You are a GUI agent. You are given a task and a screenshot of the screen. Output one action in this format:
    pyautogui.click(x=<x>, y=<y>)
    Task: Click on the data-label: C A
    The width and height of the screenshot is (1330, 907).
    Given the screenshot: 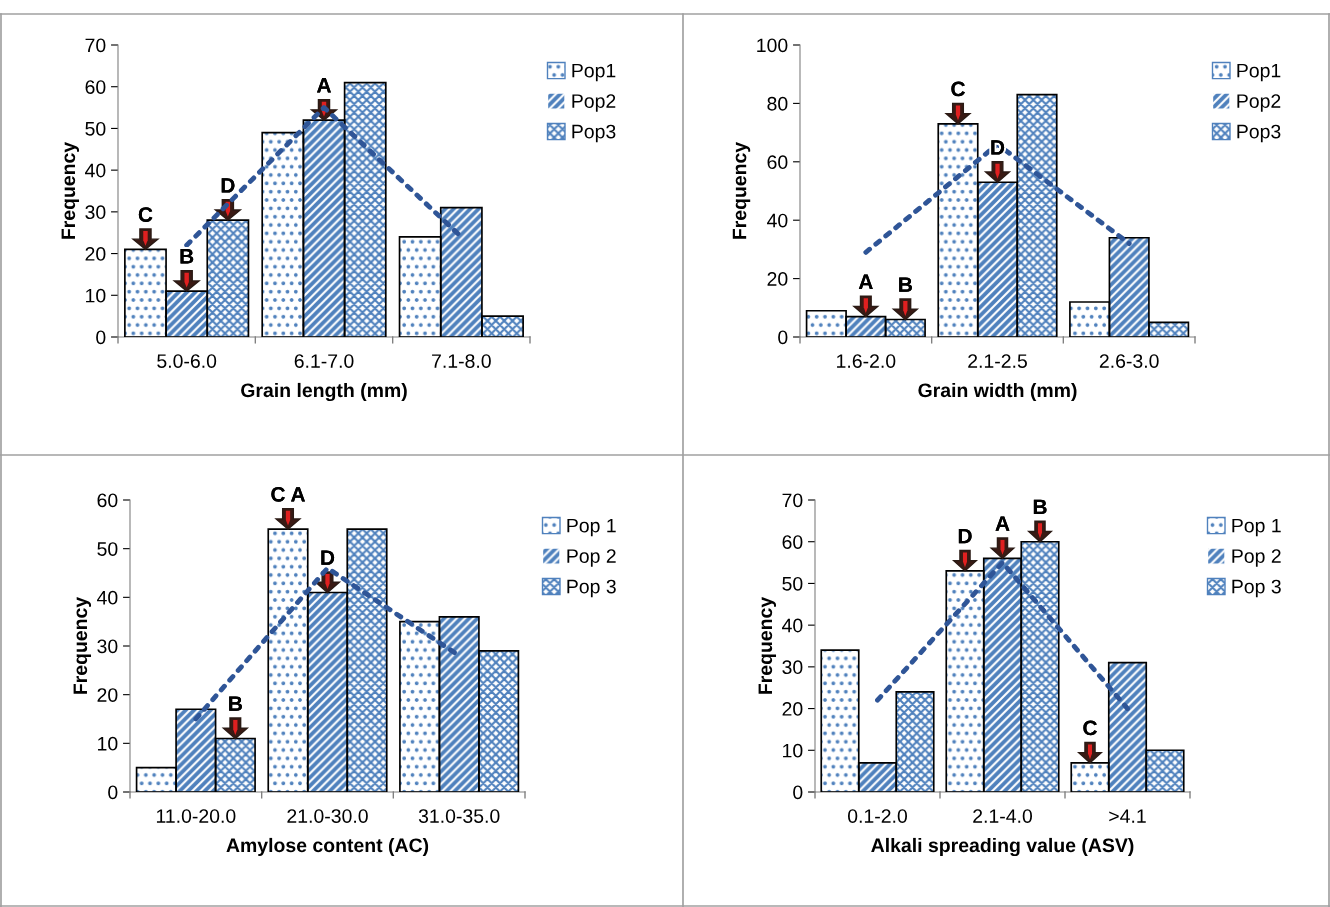 What is the action you would take?
    pyautogui.click(x=288, y=494)
    